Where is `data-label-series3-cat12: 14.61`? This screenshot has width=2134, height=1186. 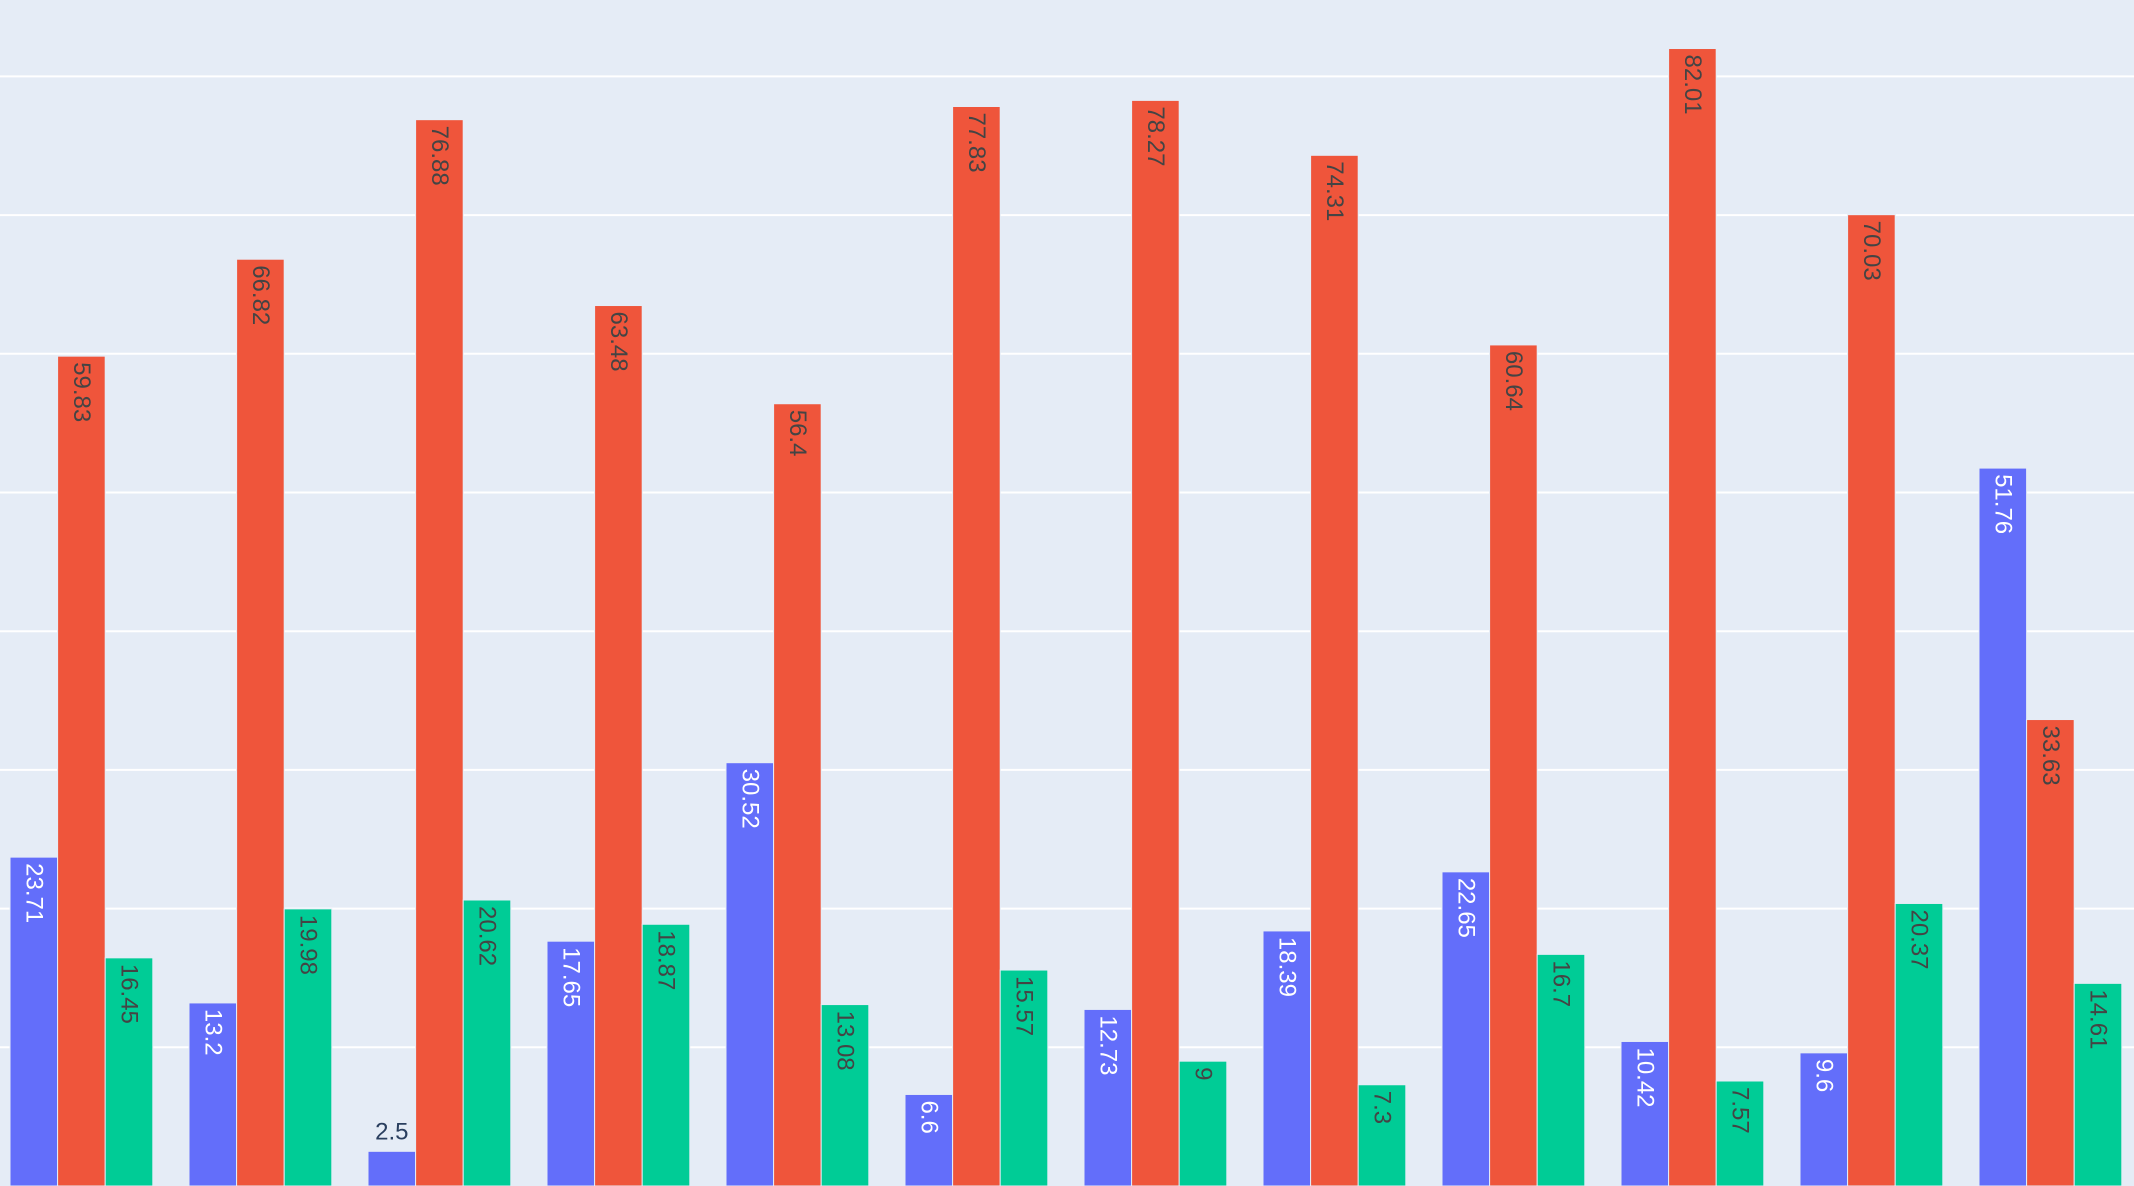
data-label-series3-cat12: 14.61 is located at coordinates (2098, 1019).